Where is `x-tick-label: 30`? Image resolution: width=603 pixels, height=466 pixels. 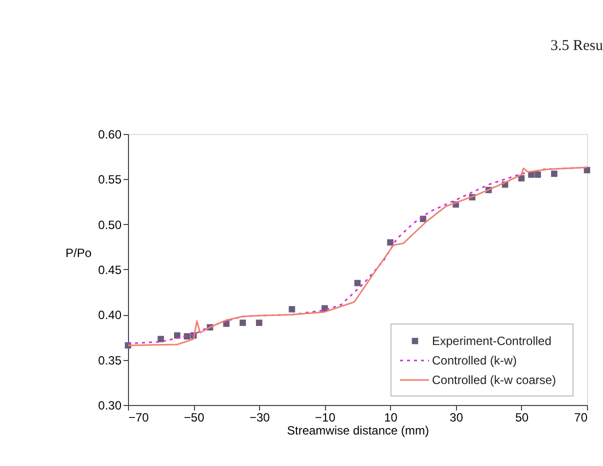
x-tick-label: 30 is located at coordinates (457, 417).